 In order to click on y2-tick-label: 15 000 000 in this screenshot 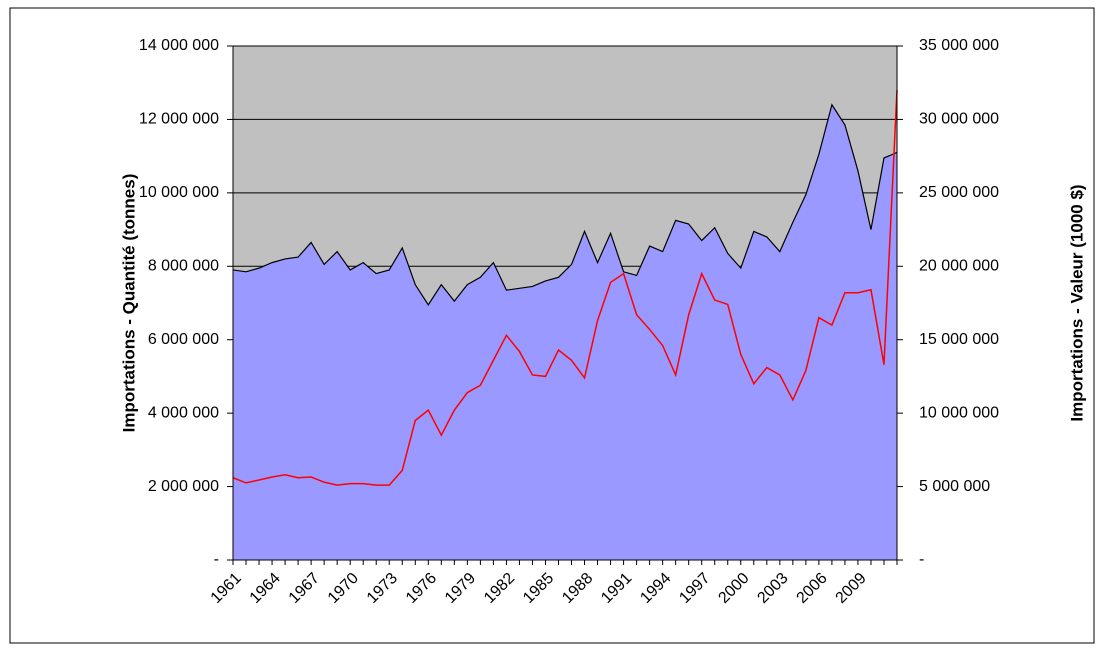, I will do `click(959, 339)`.